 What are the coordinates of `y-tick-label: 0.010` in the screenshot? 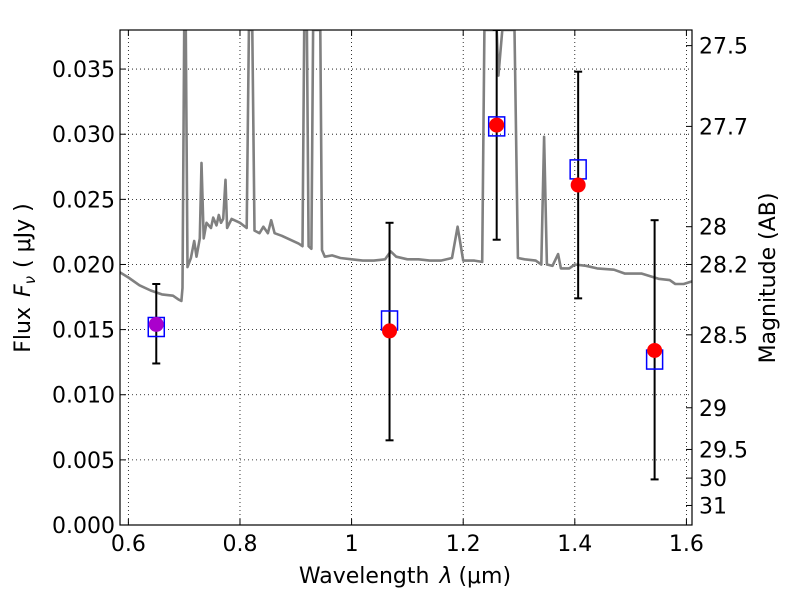 It's located at (83, 396).